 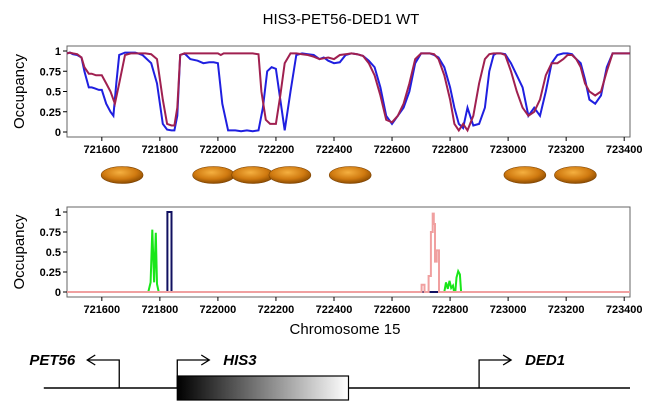 What do you see at coordinates (508, 310) in the screenshot?
I see `bottom-xtick-label: 723000` at bounding box center [508, 310].